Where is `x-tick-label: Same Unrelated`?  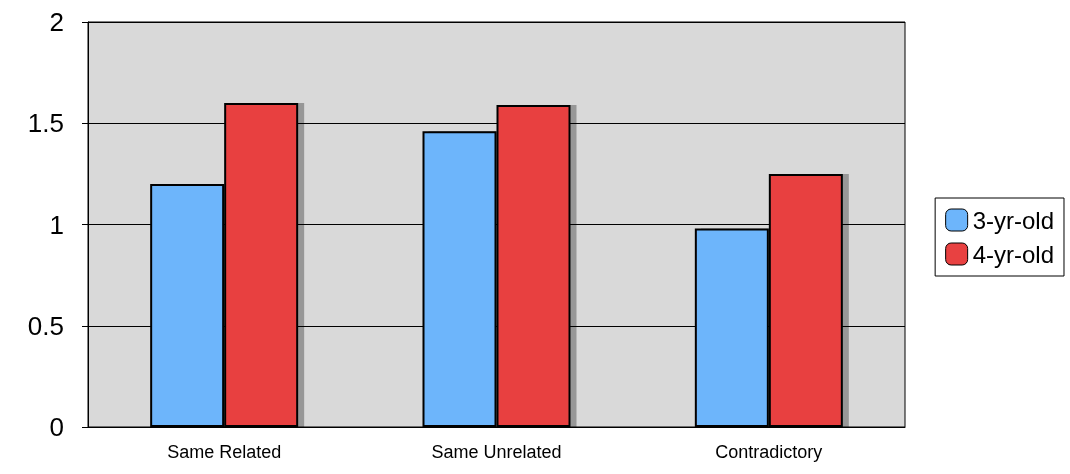 x-tick-label: Same Unrelated is located at coordinates (496, 452).